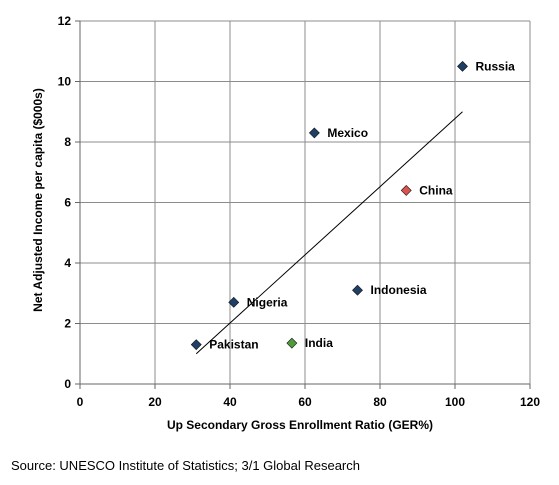  I want to click on y-tick-label: 2, so click(67, 324).